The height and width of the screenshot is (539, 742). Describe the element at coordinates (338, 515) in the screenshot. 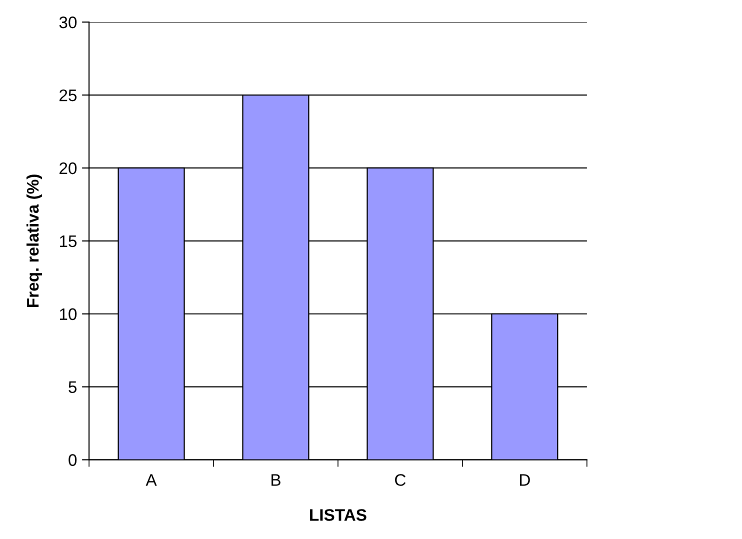

I see `x-axis-title: LISTAS` at that location.